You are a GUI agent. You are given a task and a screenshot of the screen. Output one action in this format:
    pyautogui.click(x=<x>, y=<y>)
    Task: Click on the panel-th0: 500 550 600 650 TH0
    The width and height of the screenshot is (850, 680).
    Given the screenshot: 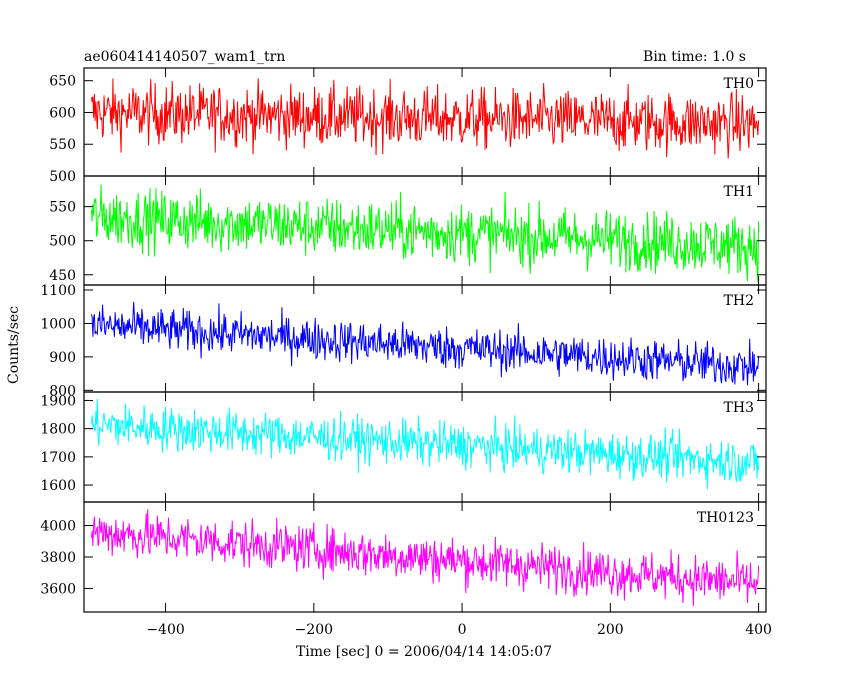 What is the action you would take?
    pyautogui.click(x=408, y=126)
    